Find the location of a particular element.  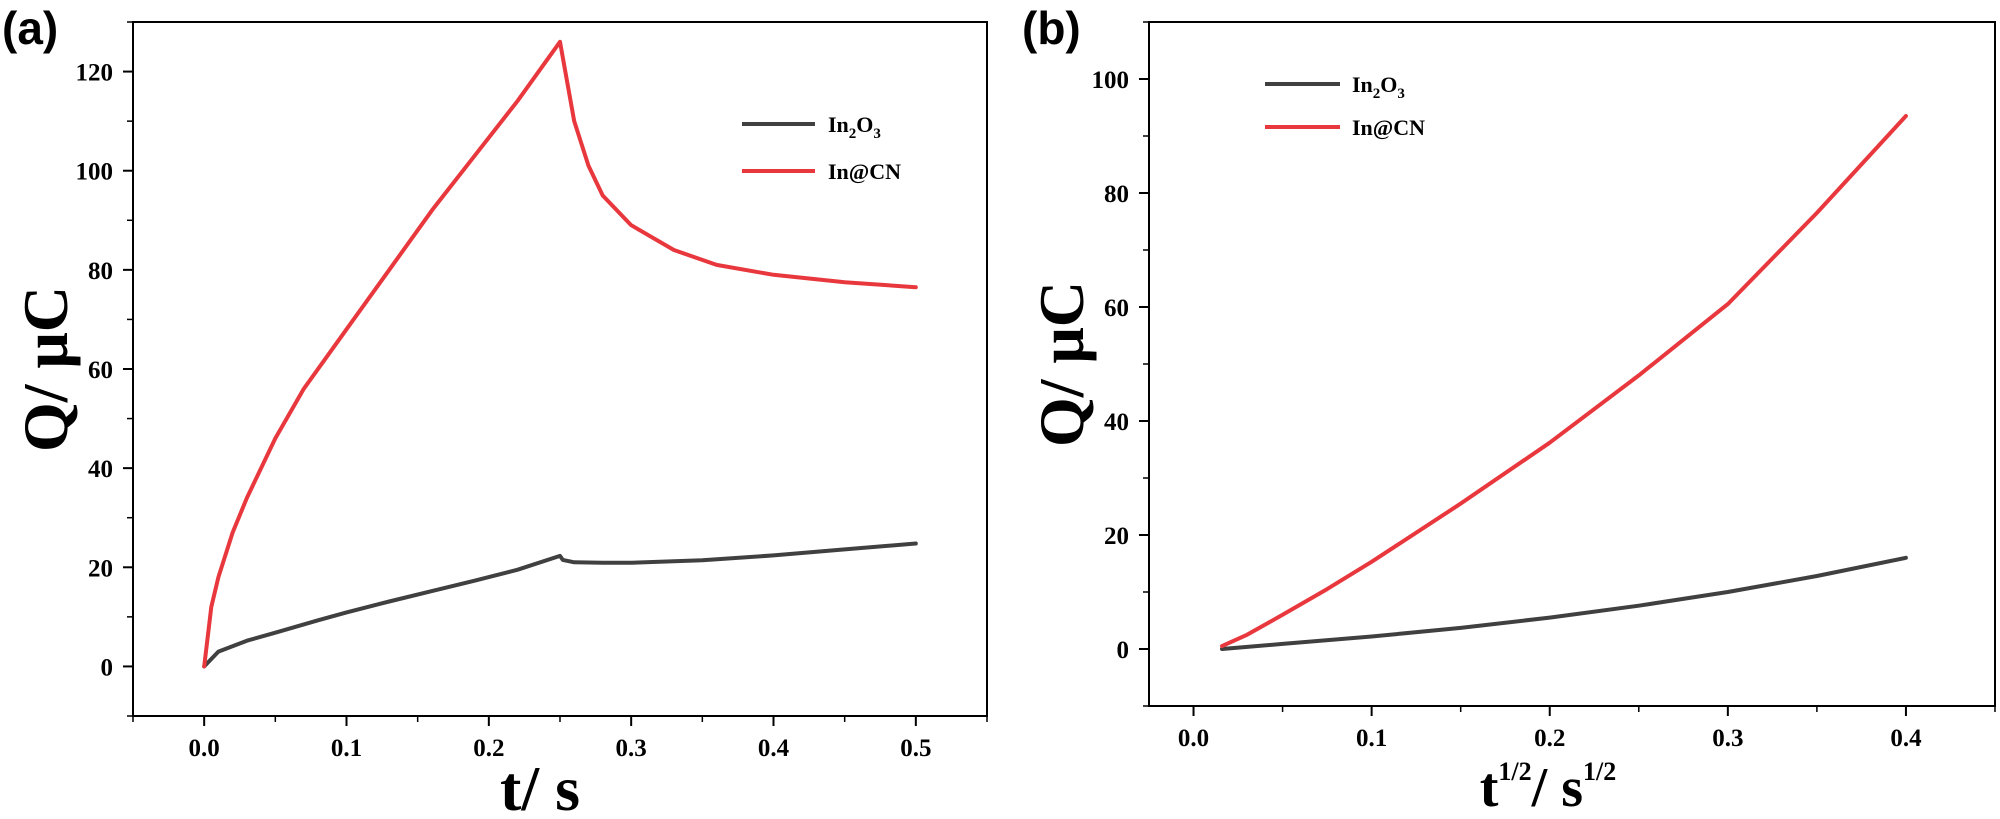

panel-a-y-tick-label: 40 is located at coordinates (100, 469).